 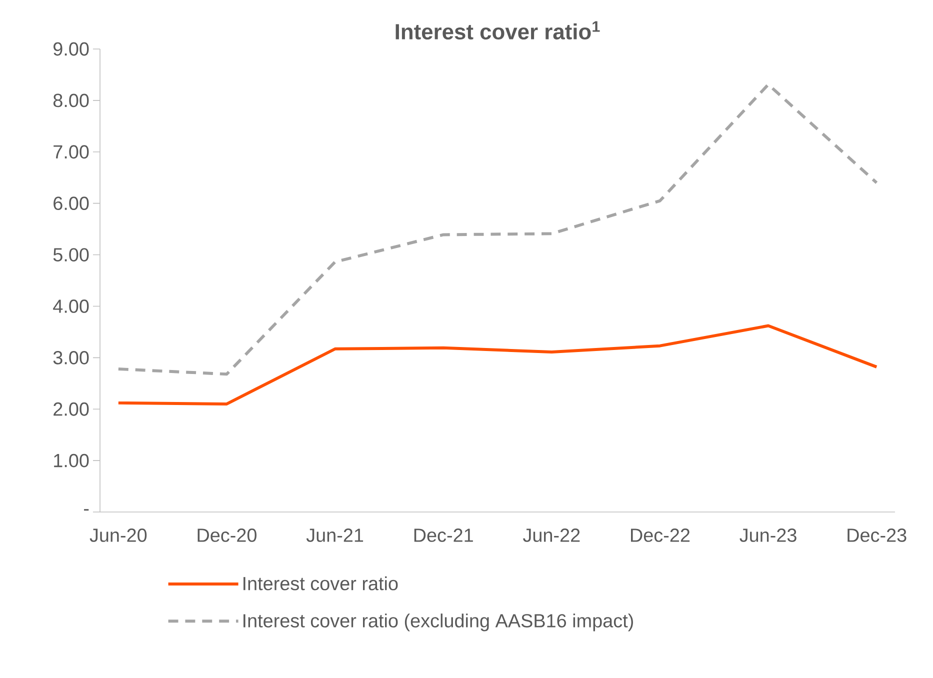 What do you see at coordinates (71, 461) in the screenshot?
I see `y-tick-label: 1.00` at bounding box center [71, 461].